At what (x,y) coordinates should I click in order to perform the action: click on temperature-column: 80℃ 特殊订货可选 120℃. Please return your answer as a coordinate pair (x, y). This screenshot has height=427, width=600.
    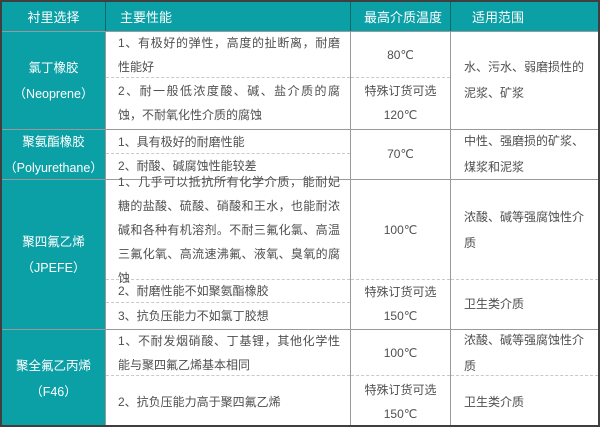
    Looking at the image, I should click on (400, 80).